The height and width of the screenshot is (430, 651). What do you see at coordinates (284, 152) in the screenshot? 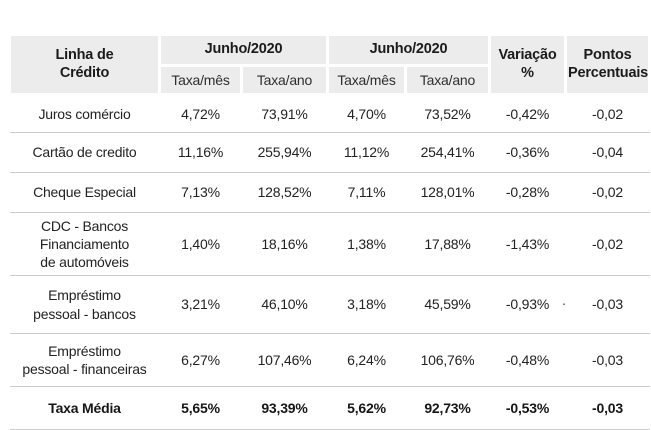
I see `cell-taxa-ano-1: 255,94%` at bounding box center [284, 152].